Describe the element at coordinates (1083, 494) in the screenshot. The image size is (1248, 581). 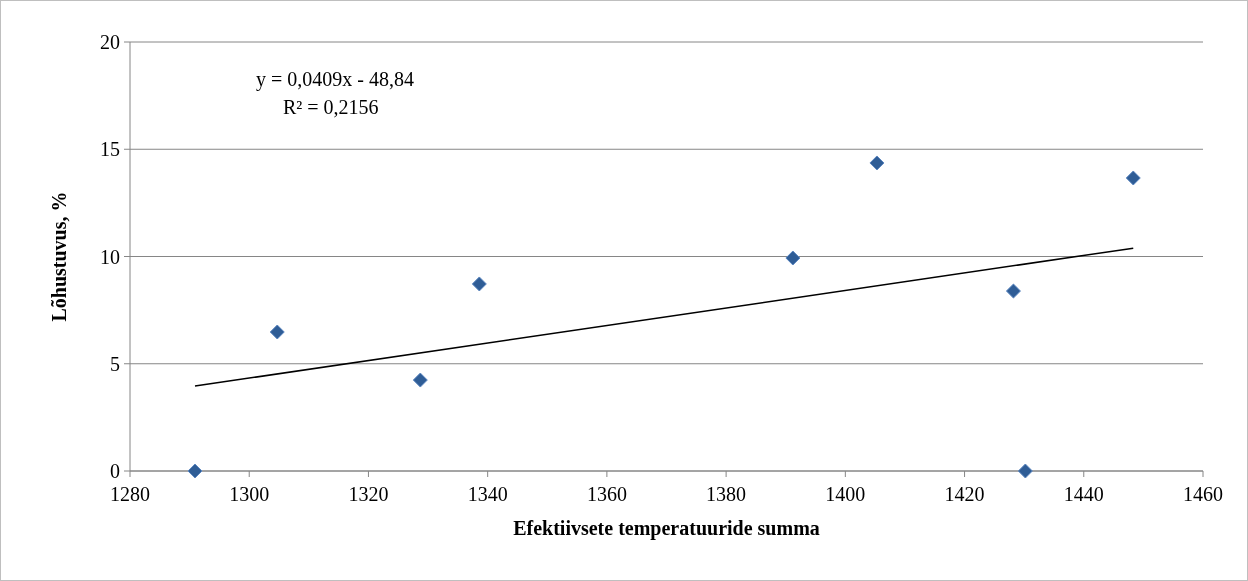
I see `x-tick-label: 1440` at that location.